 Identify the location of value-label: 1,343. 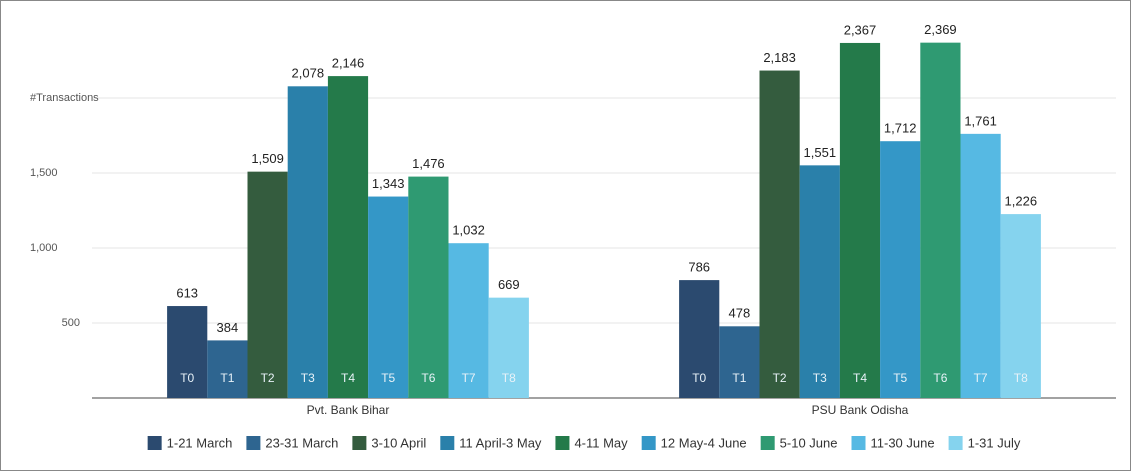
(388, 183).